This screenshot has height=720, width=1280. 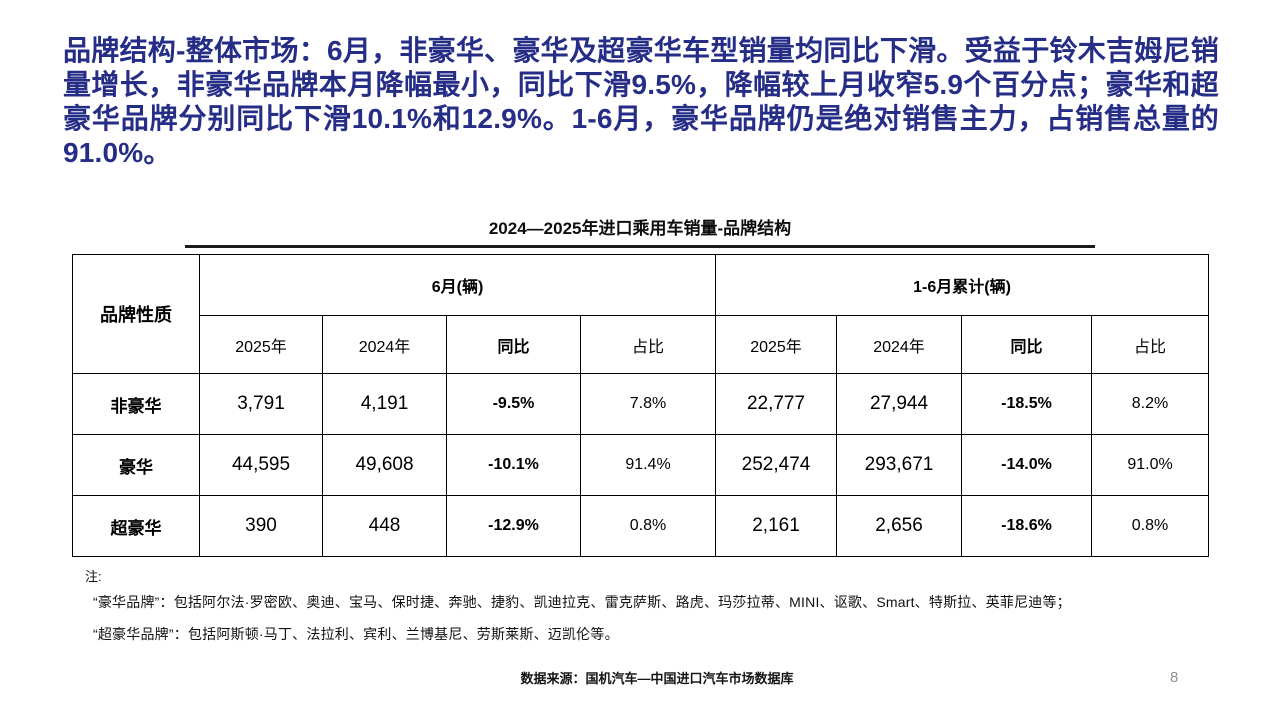 What do you see at coordinates (648, 526) in the screenshot?
I see `cell-june-share: 0.8%` at bounding box center [648, 526].